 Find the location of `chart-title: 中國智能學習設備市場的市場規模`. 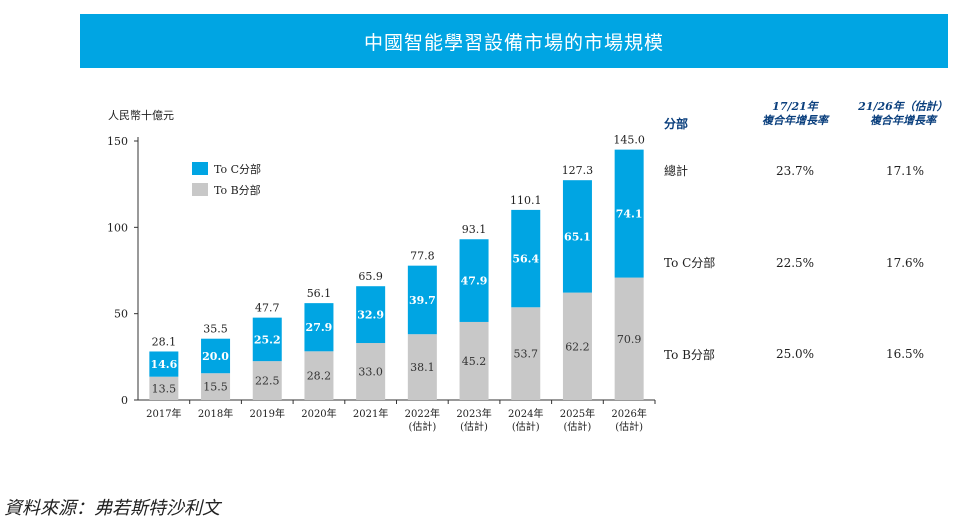

chart-title: 中國智能學習設備市場的市場規模 is located at coordinates (513, 42).